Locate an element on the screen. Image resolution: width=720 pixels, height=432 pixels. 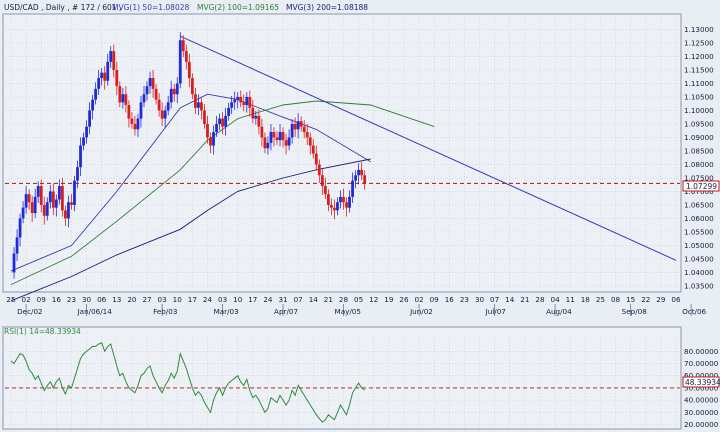
x-month-label: Jan/06/14 is located at coordinates (95, 311).